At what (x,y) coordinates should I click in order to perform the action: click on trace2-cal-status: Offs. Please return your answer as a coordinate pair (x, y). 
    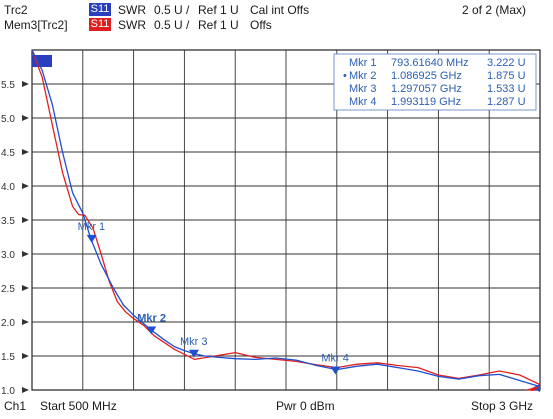
    Looking at the image, I should click on (261, 25).